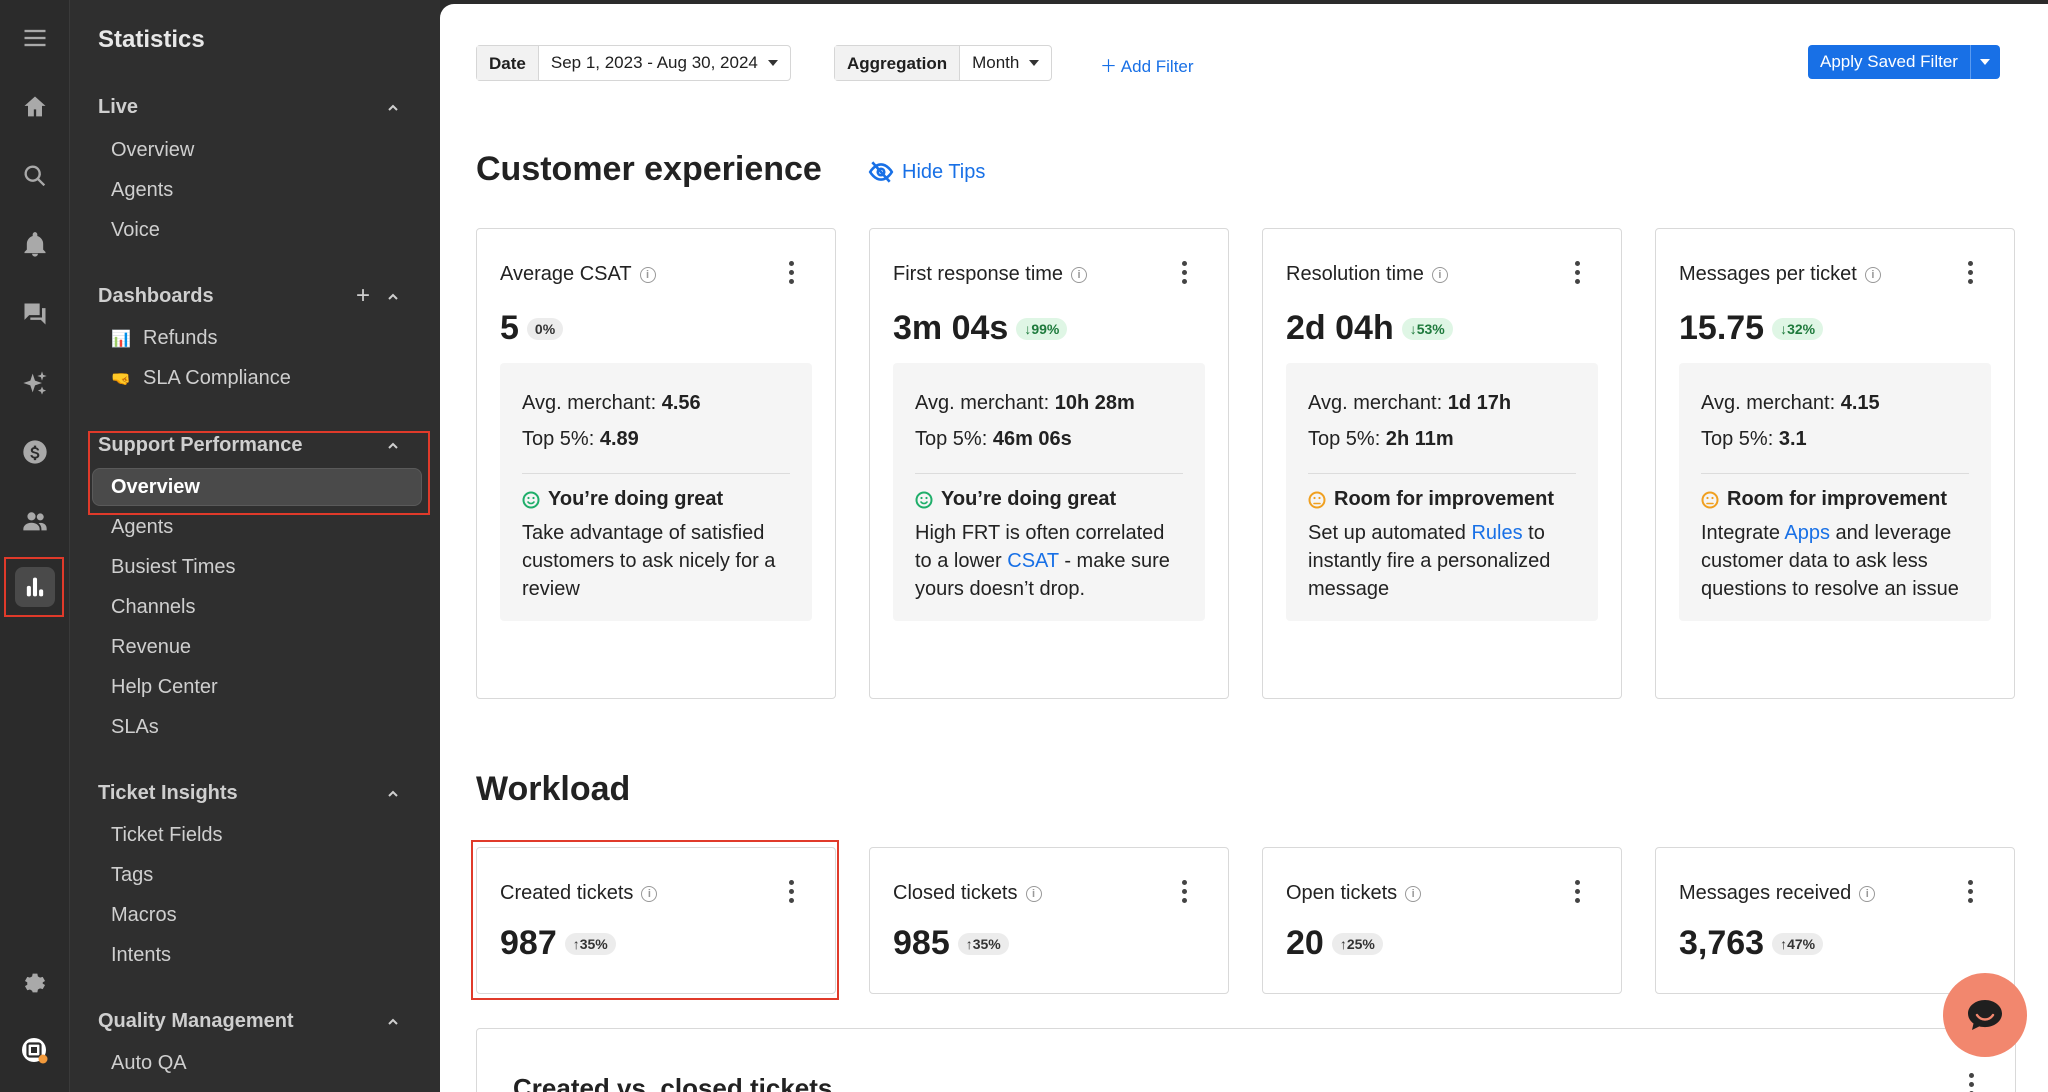 The width and height of the screenshot is (2048, 1092). I want to click on top-5-row: Top 5%: 2h 11m, so click(1442, 439).